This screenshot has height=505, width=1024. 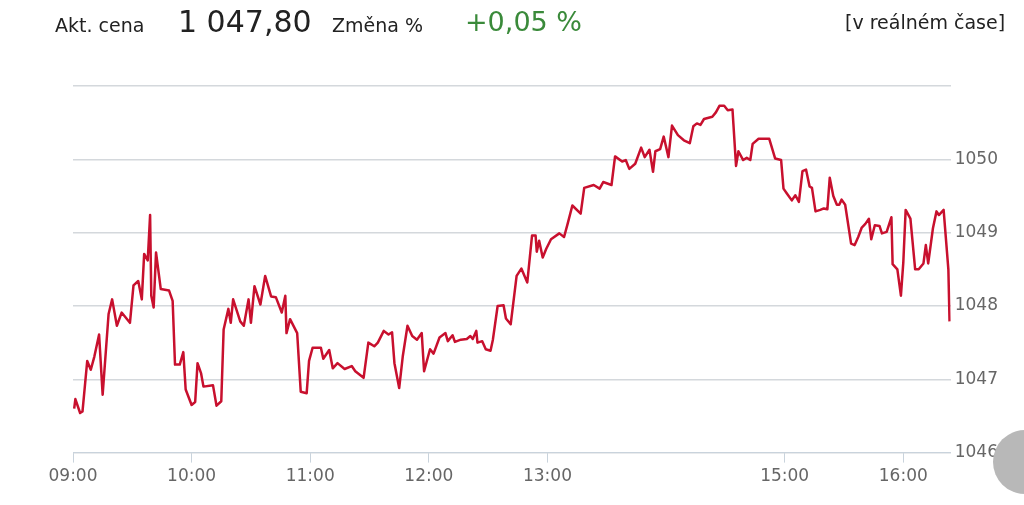 I want to click on text: Změna %, so click(x=377, y=25).